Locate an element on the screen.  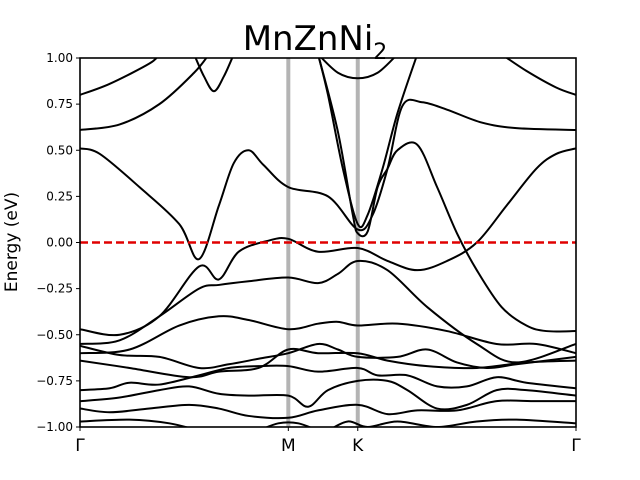
y-tick-label: −0.50 is located at coordinates (54, 335).